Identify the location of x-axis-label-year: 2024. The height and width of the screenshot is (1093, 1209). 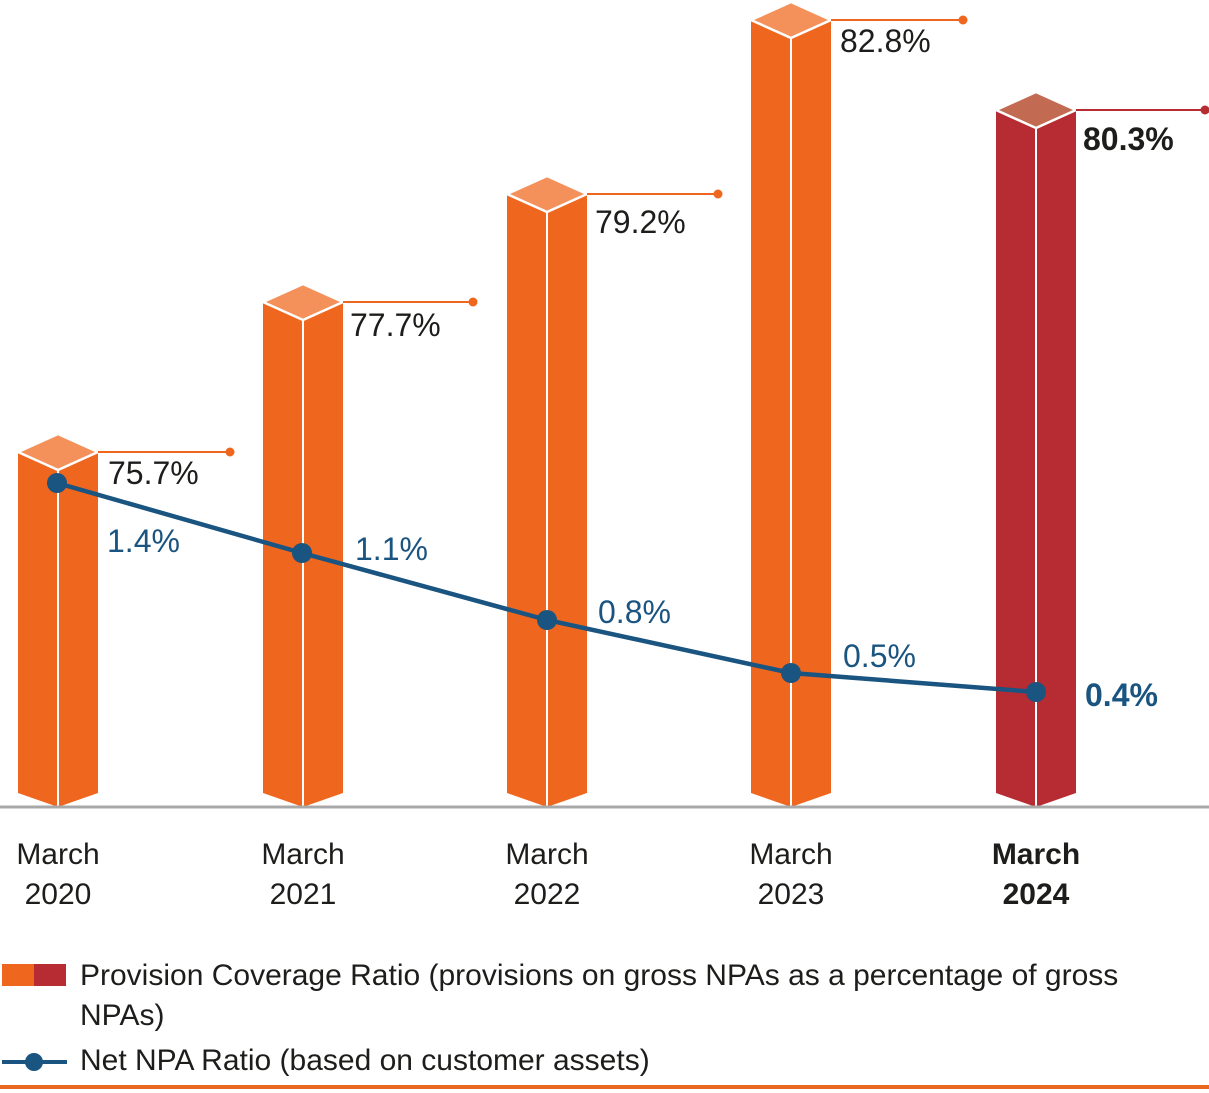
(1036, 894).